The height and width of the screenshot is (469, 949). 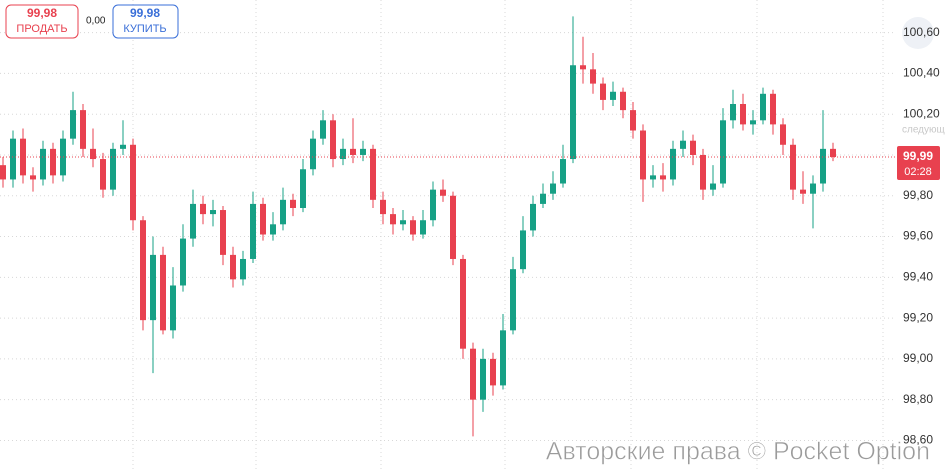 What do you see at coordinates (918, 317) in the screenshot?
I see `y-tick-label: 99,20` at bounding box center [918, 317].